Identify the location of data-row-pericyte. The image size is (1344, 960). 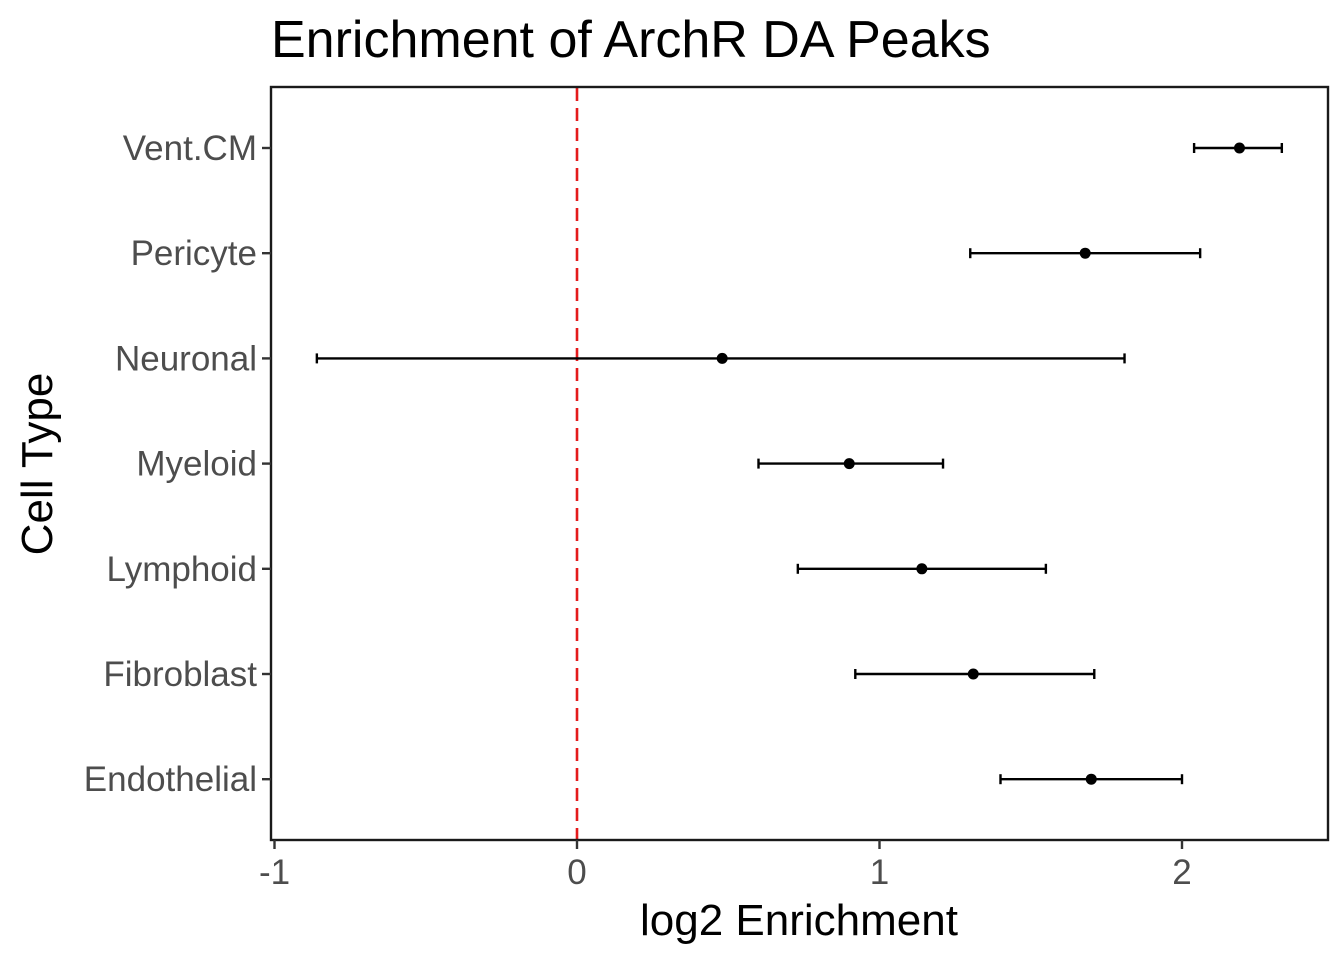
(1085, 253).